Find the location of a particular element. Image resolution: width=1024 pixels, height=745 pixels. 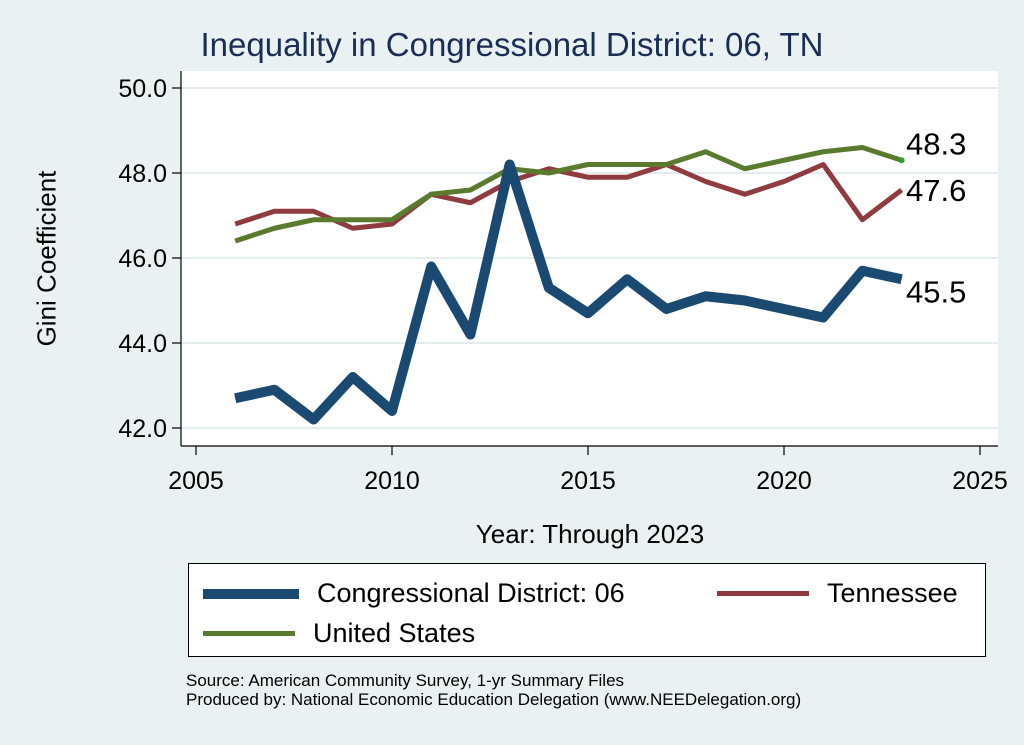

x-tick-label: 2025 is located at coordinates (980, 481).